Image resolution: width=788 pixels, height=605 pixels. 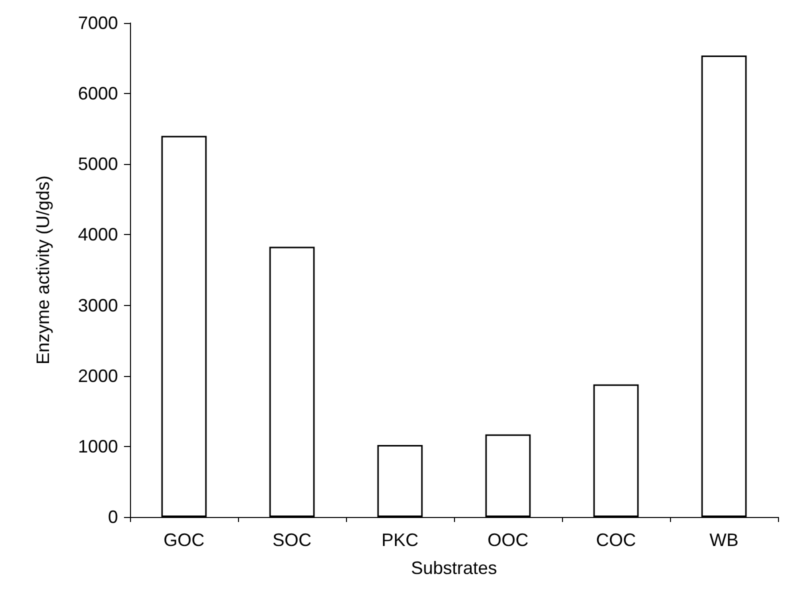 I want to click on x-tick-label: PKC, so click(x=400, y=540).